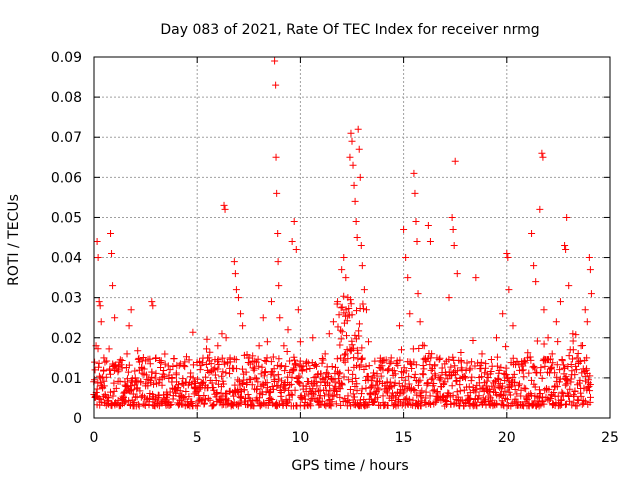 The height and width of the screenshot is (480, 640). I want to click on y-tick-label: 0.02, so click(66, 339).